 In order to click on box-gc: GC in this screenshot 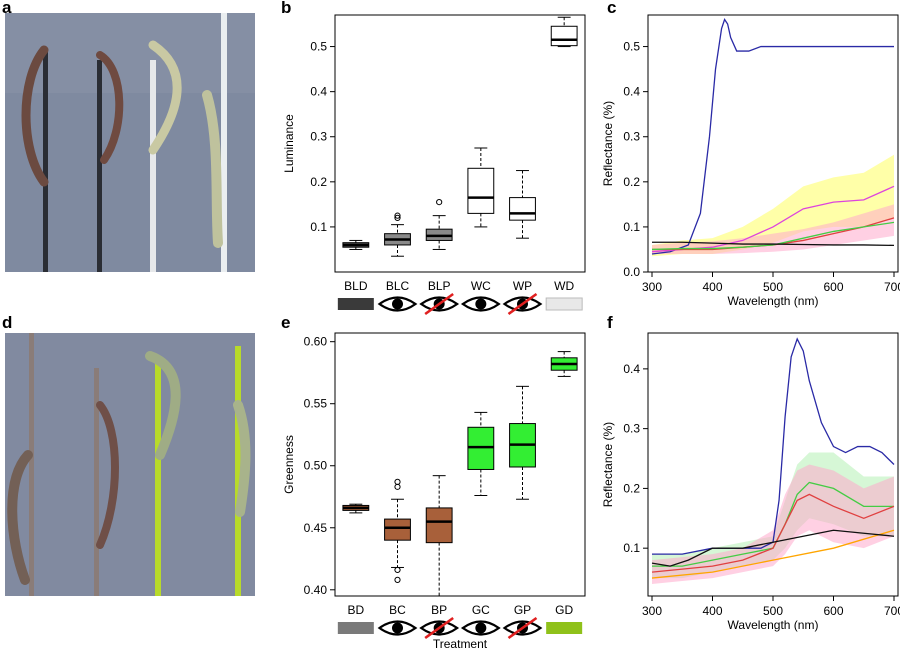, I will do `click(480, 523)`.